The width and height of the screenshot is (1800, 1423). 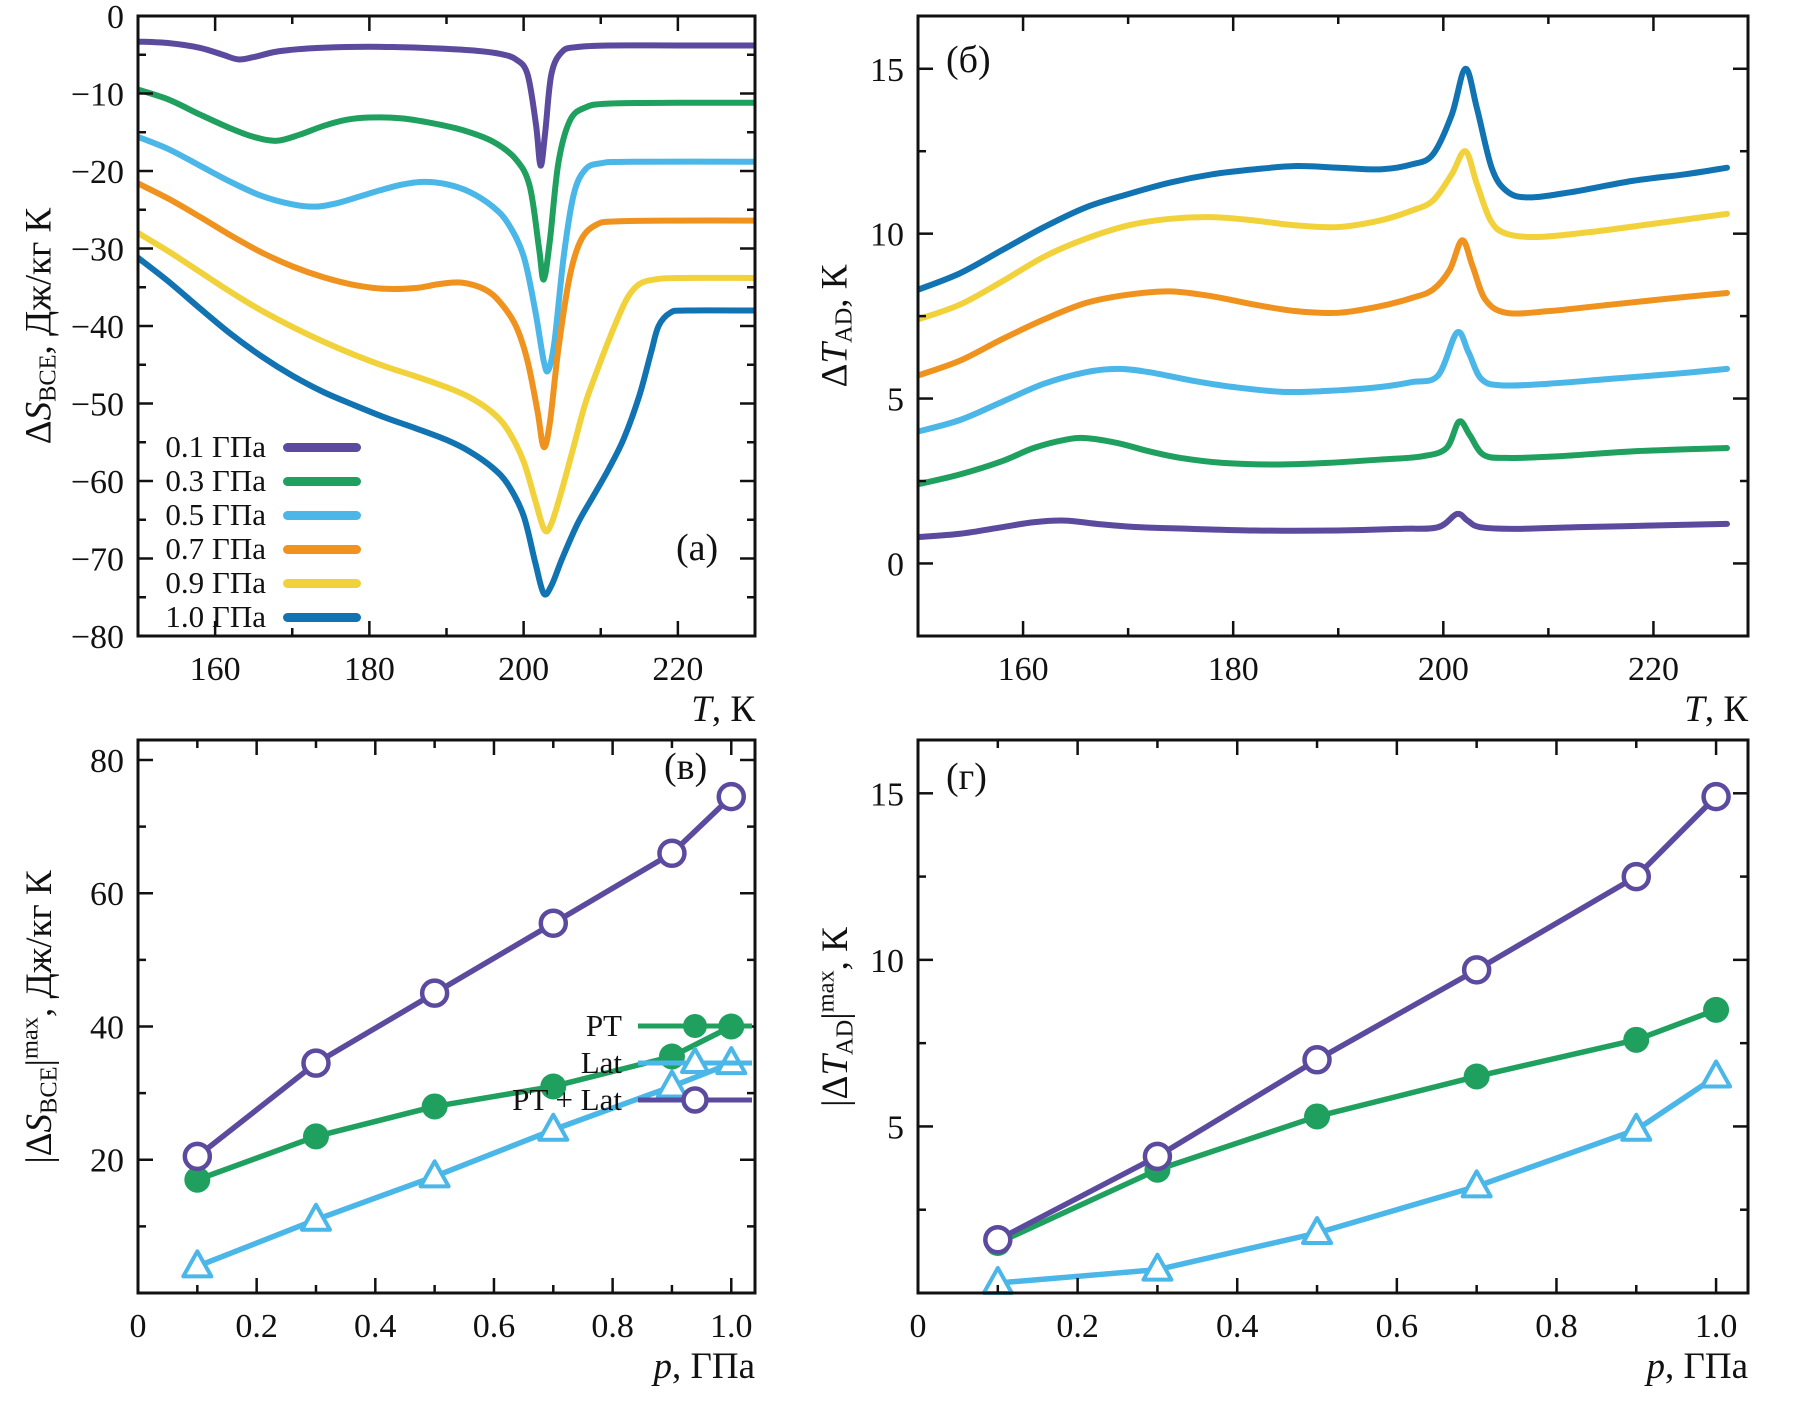 I want to click on y-axis-label: |ΔSBCE|max, Дж/кг К, so click(x=39, y=1016).